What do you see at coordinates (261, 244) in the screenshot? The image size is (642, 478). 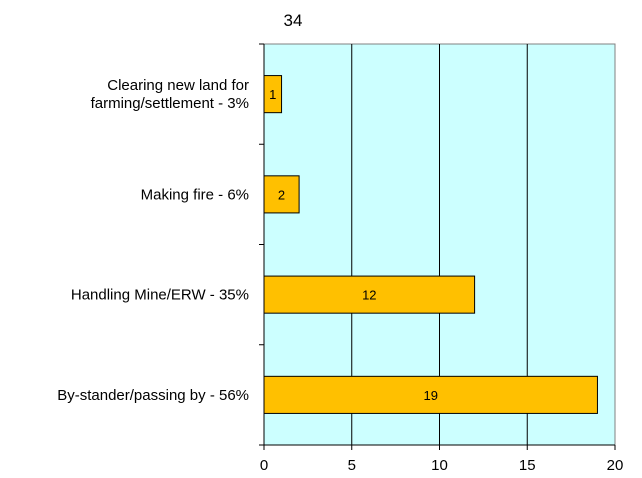 I see `y-axis-ticks` at bounding box center [261, 244].